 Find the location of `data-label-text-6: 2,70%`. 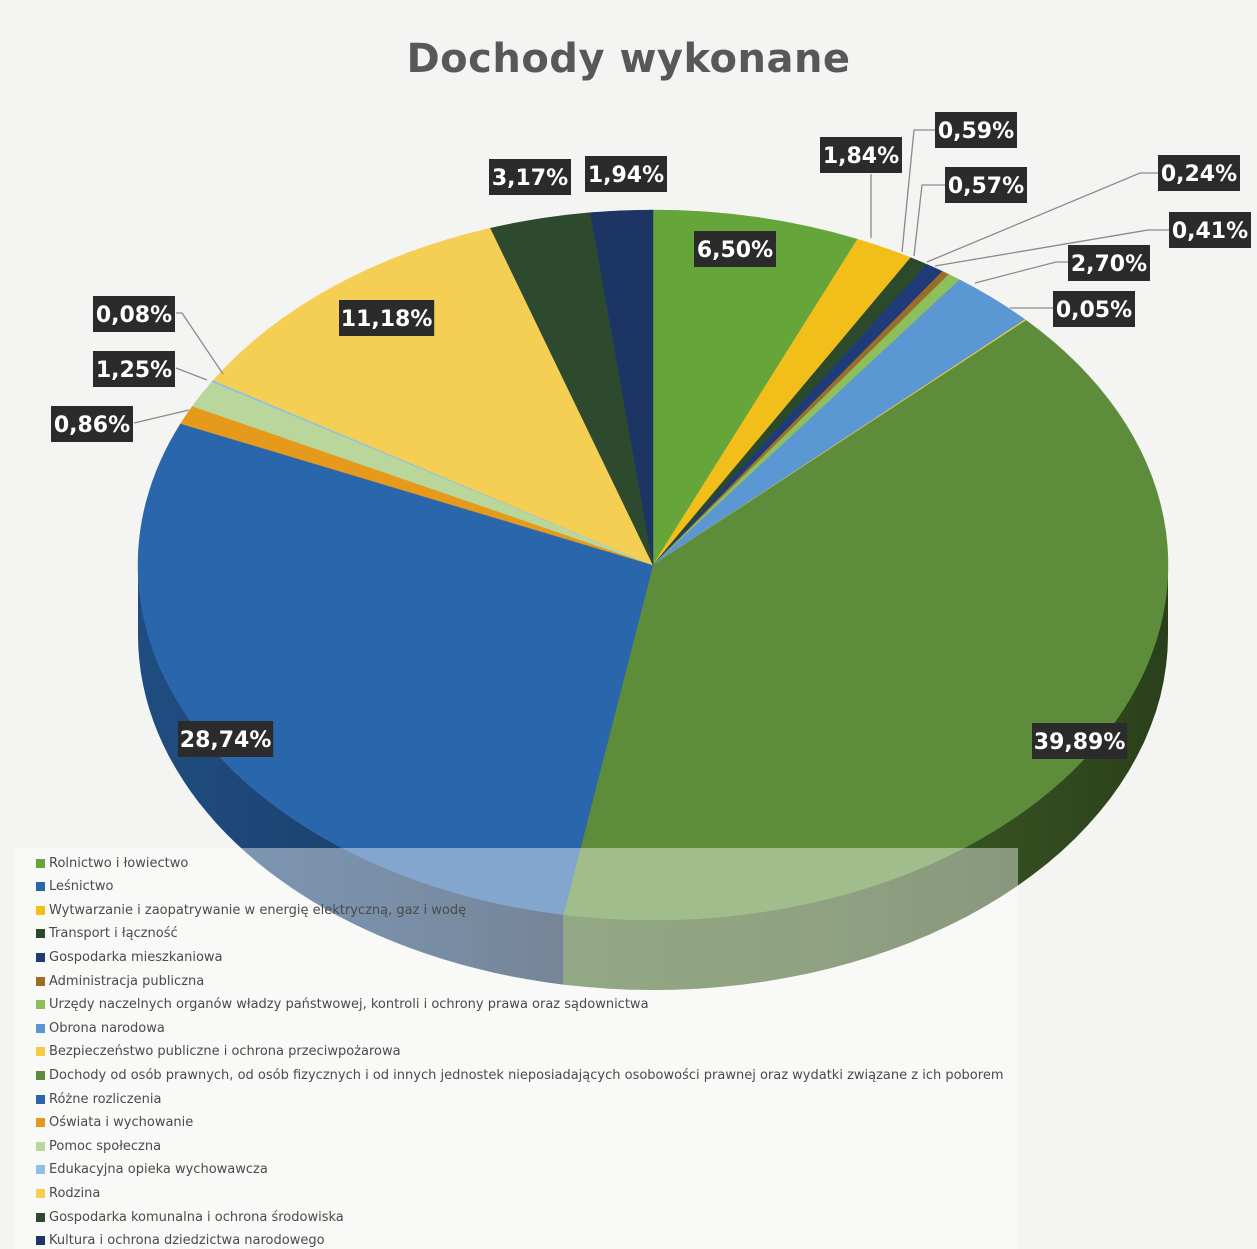

data-label-text-6: 2,70% is located at coordinates (1109, 264).